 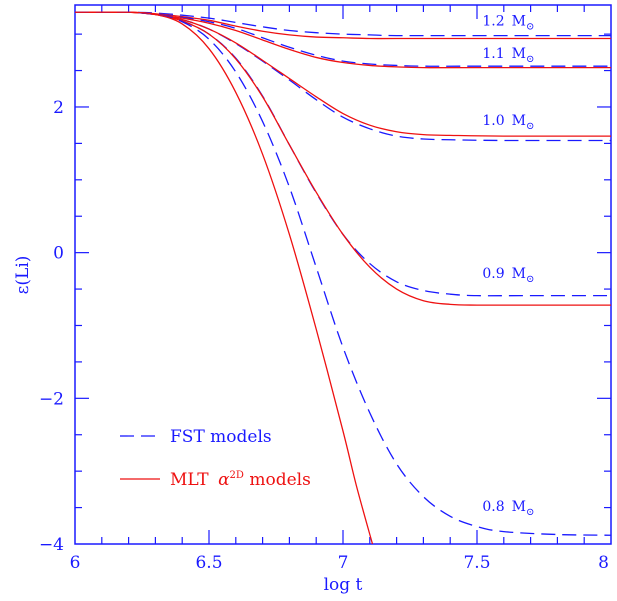 I want to click on y-tick-label: 0, so click(x=58, y=254).